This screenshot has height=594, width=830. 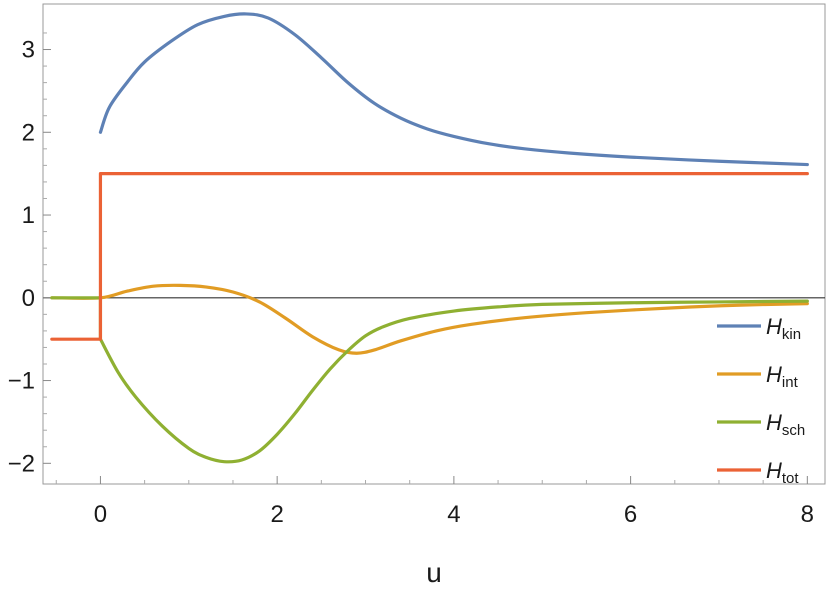 I want to click on x-tick-label: 8, so click(x=807, y=514).